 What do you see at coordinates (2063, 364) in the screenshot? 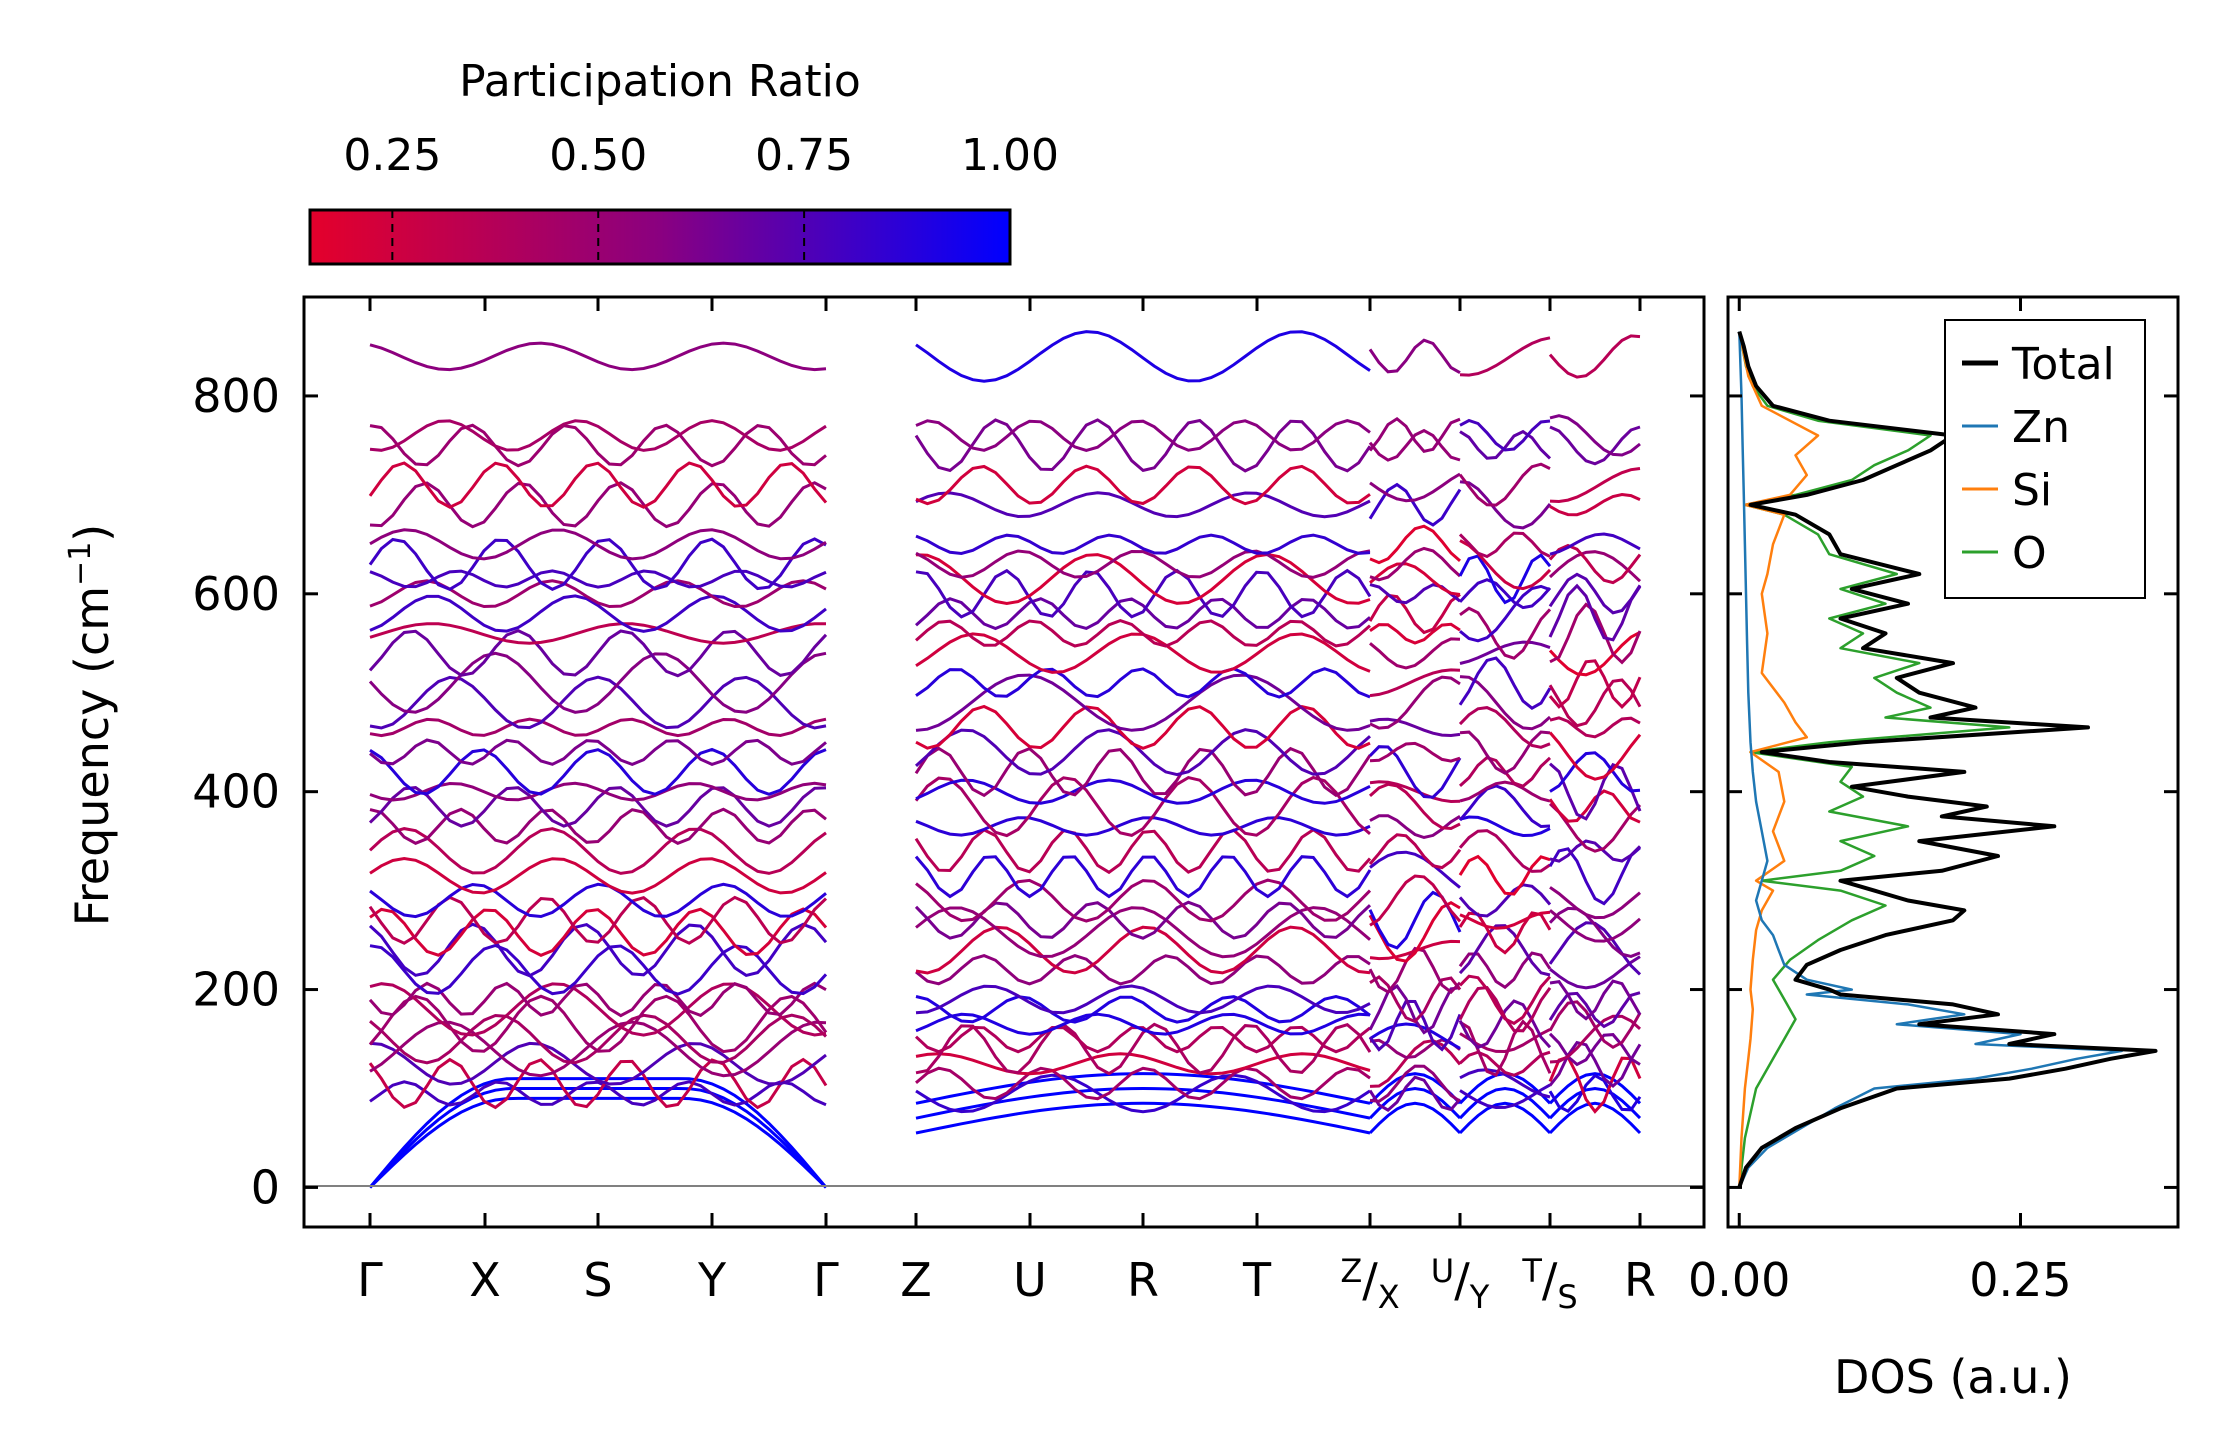
I see `legend-entry: Total` at bounding box center [2063, 364].